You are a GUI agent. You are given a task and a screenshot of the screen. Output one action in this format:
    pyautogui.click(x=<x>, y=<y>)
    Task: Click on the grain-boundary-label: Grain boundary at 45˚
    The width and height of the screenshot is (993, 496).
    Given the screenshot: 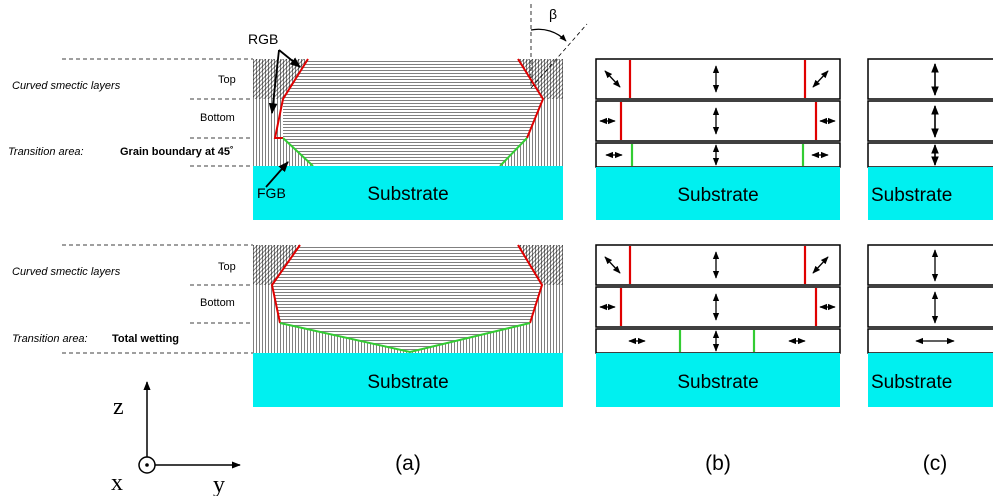 What is the action you would take?
    pyautogui.click(x=177, y=152)
    